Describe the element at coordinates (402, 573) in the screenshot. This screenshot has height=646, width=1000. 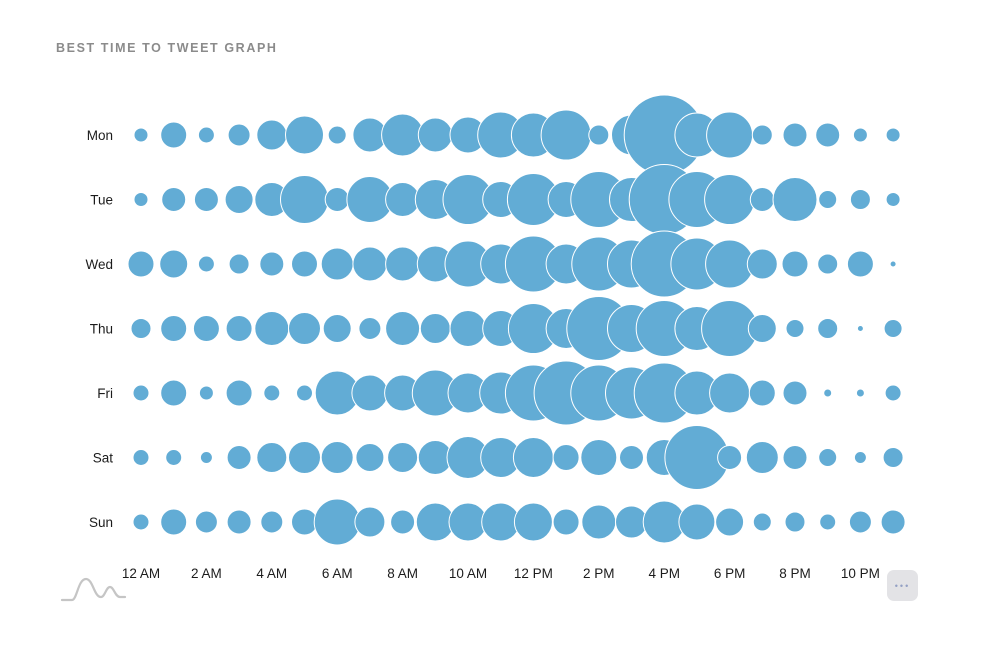
I see `x-axis-label: 8 AM` at that location.